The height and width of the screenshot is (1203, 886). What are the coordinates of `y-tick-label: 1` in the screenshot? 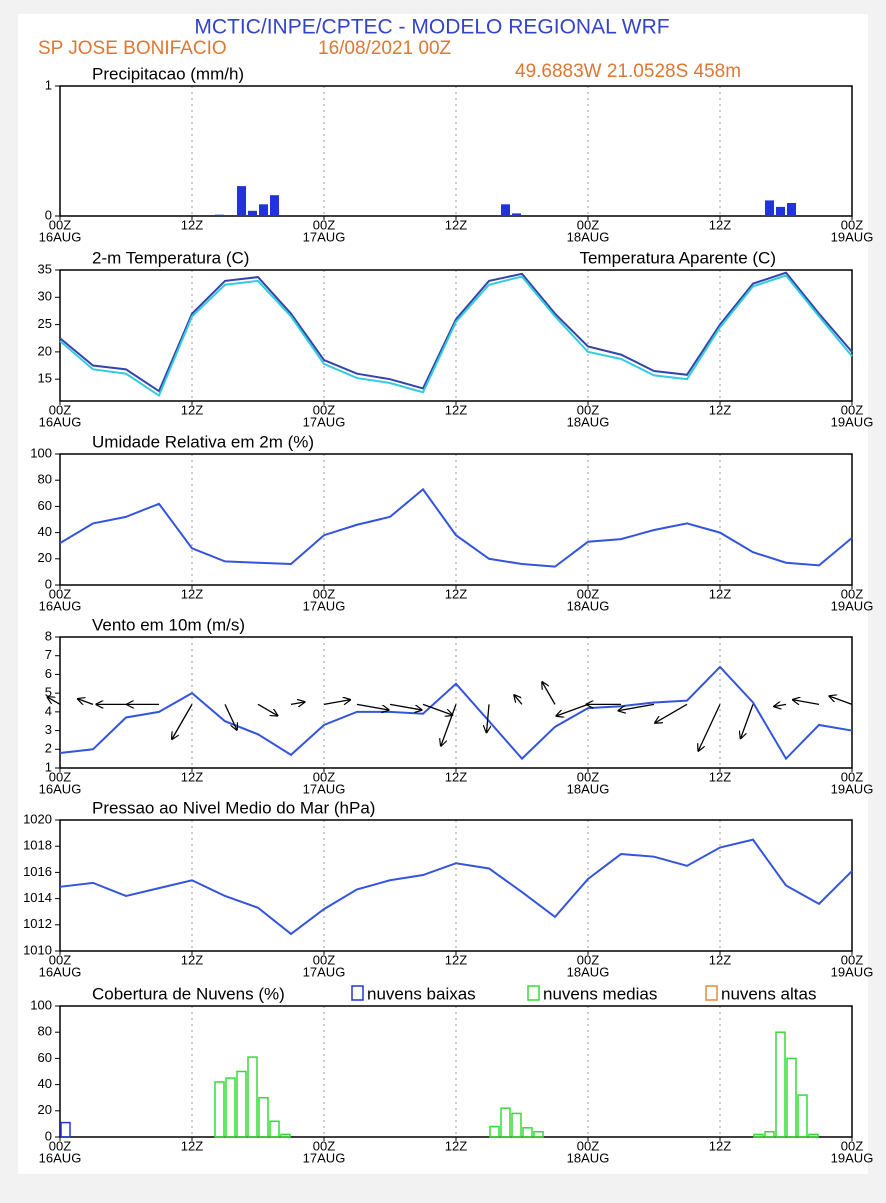 It's located at (48, 766).